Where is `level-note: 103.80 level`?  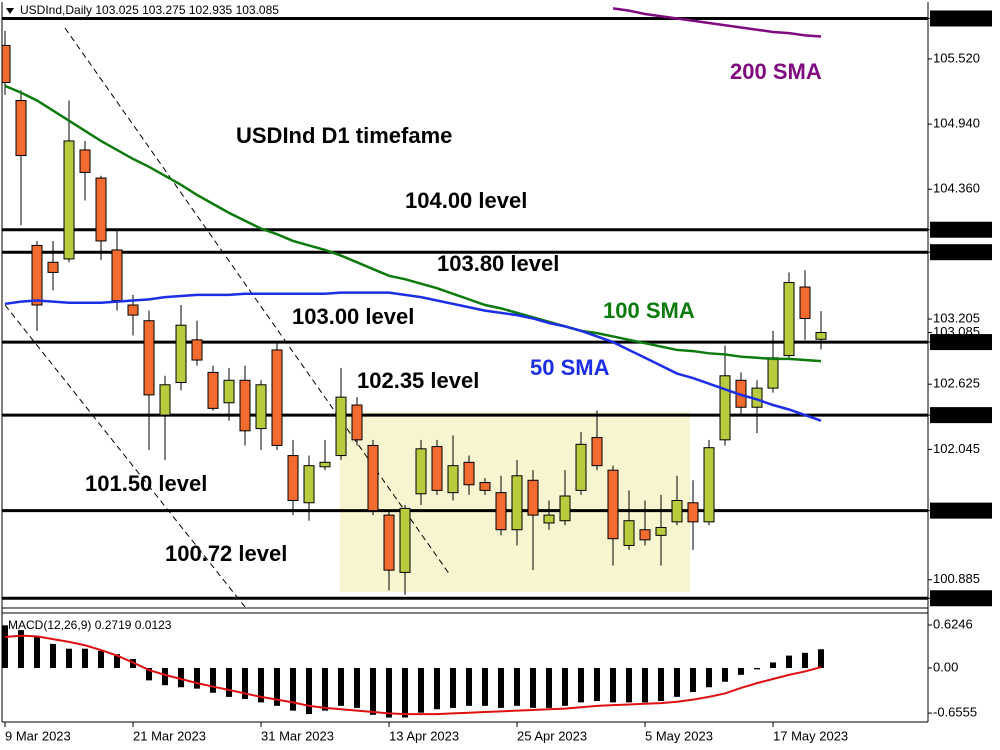 level-note: 103.80 level is located at coordinates (498, 263).